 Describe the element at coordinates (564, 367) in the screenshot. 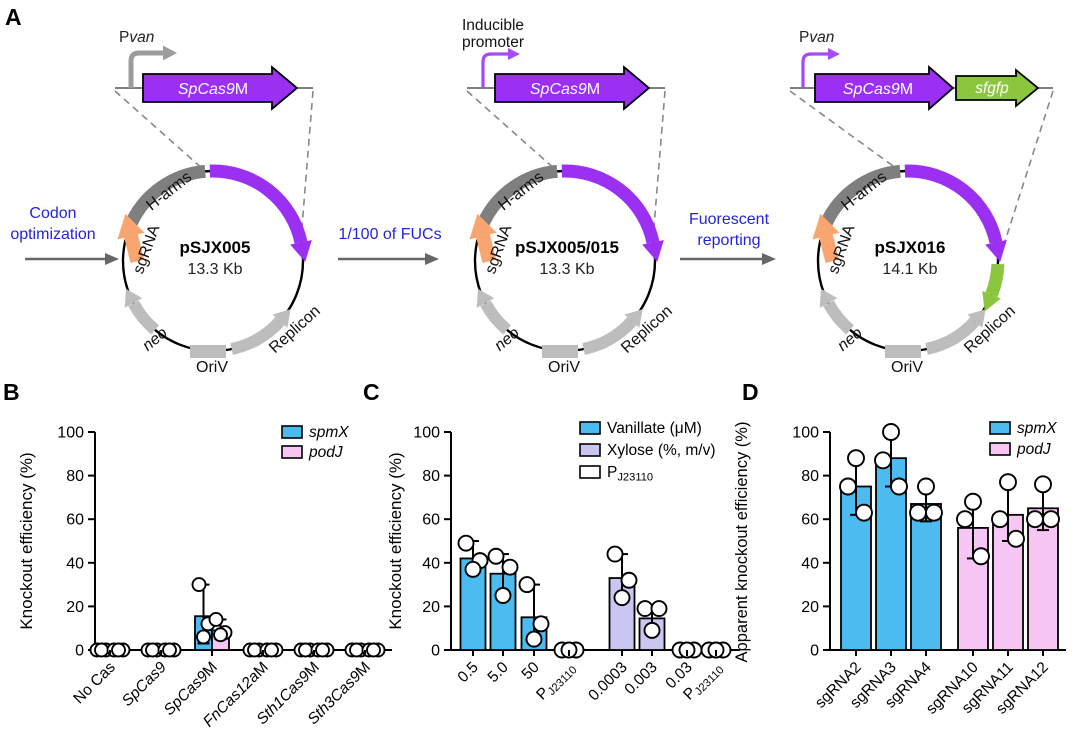

I see `oriv-label-2: OriV` at that location.